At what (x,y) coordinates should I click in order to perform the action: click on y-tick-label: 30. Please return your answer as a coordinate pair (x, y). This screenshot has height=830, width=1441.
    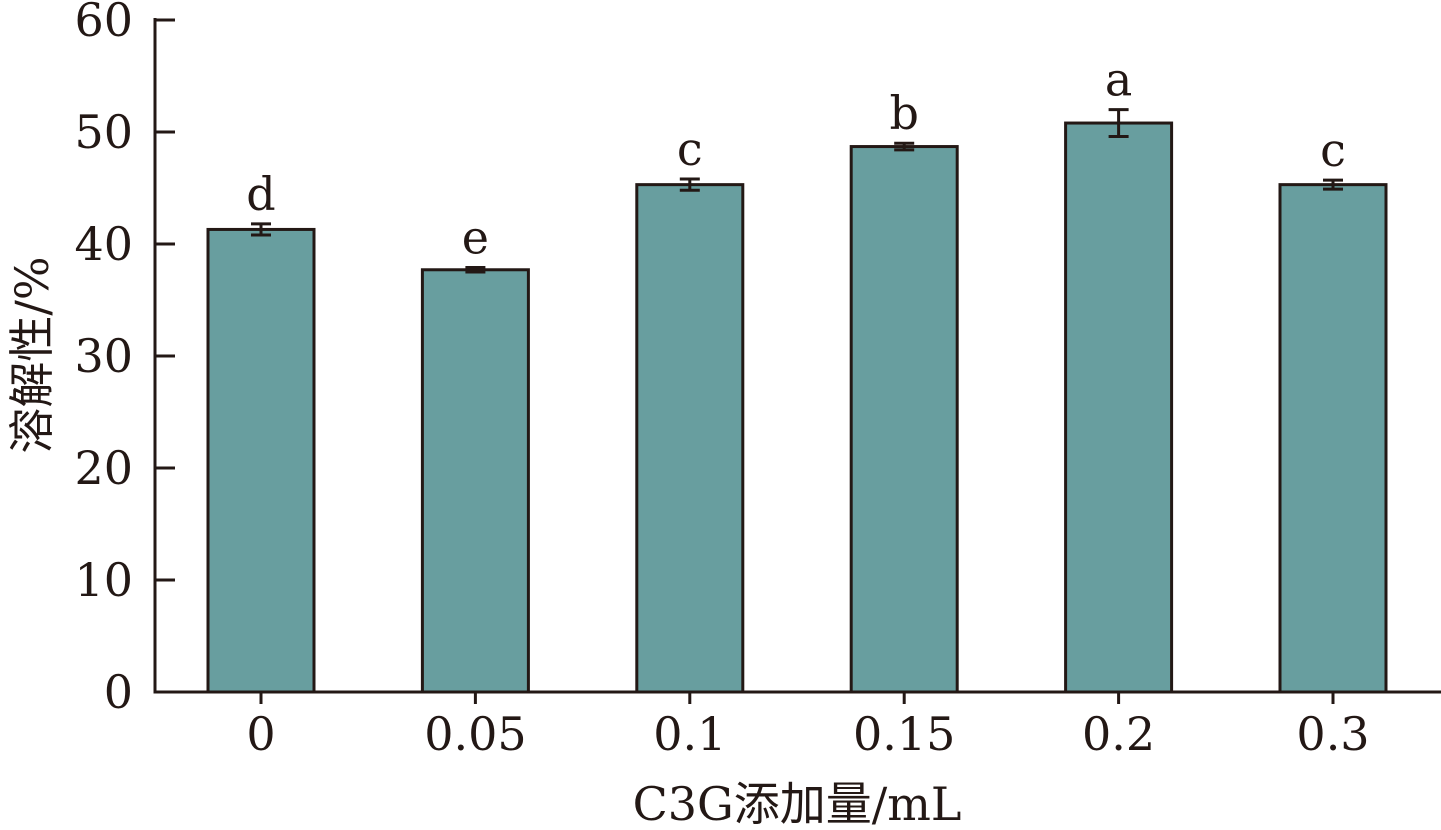
    Looking at the image, I should click on (103, 356).